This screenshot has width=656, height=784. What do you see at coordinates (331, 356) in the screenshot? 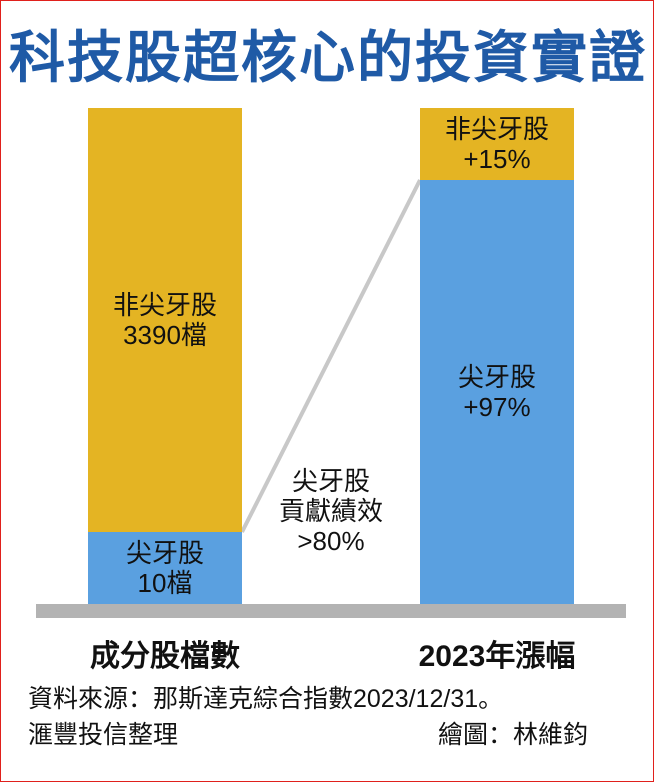
I see `connector-line` at bounding box center [331, 356].